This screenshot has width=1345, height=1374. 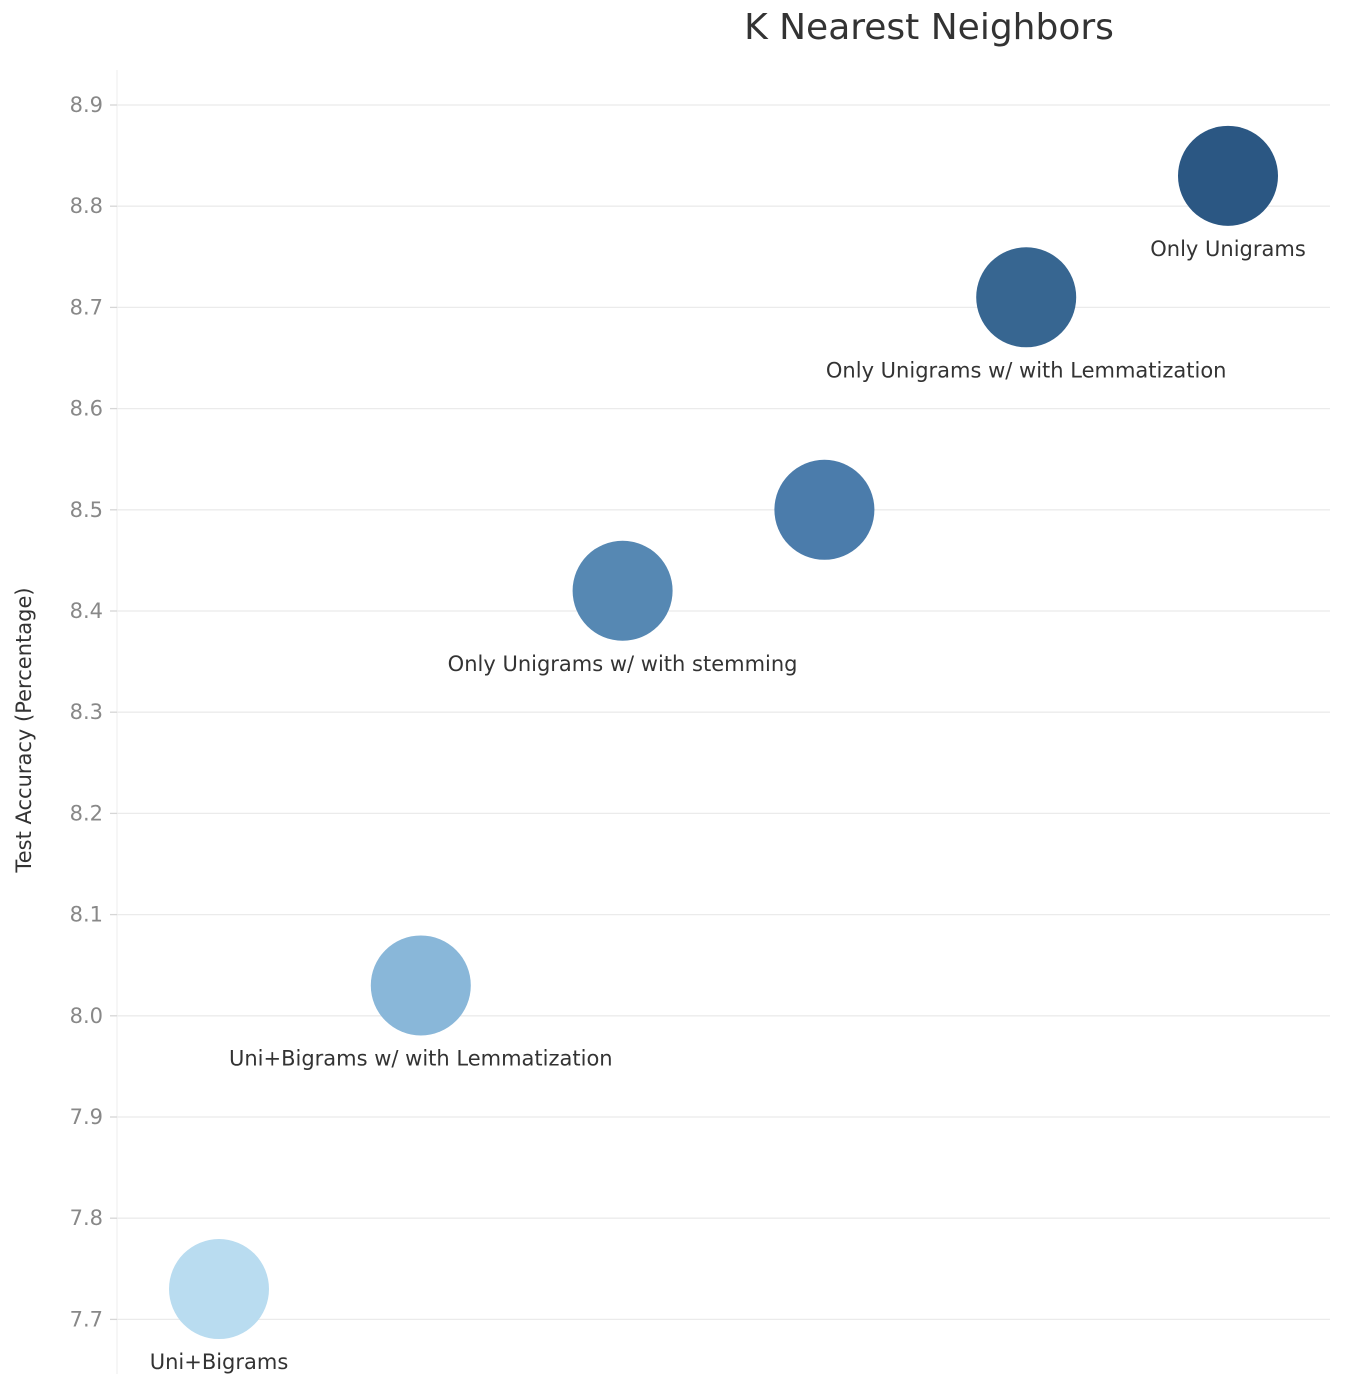 What do you see at coordinates (86, 1117) in the screenshot?
I see `y-tick-label: 7.9` at bounding box center [86, 1117].